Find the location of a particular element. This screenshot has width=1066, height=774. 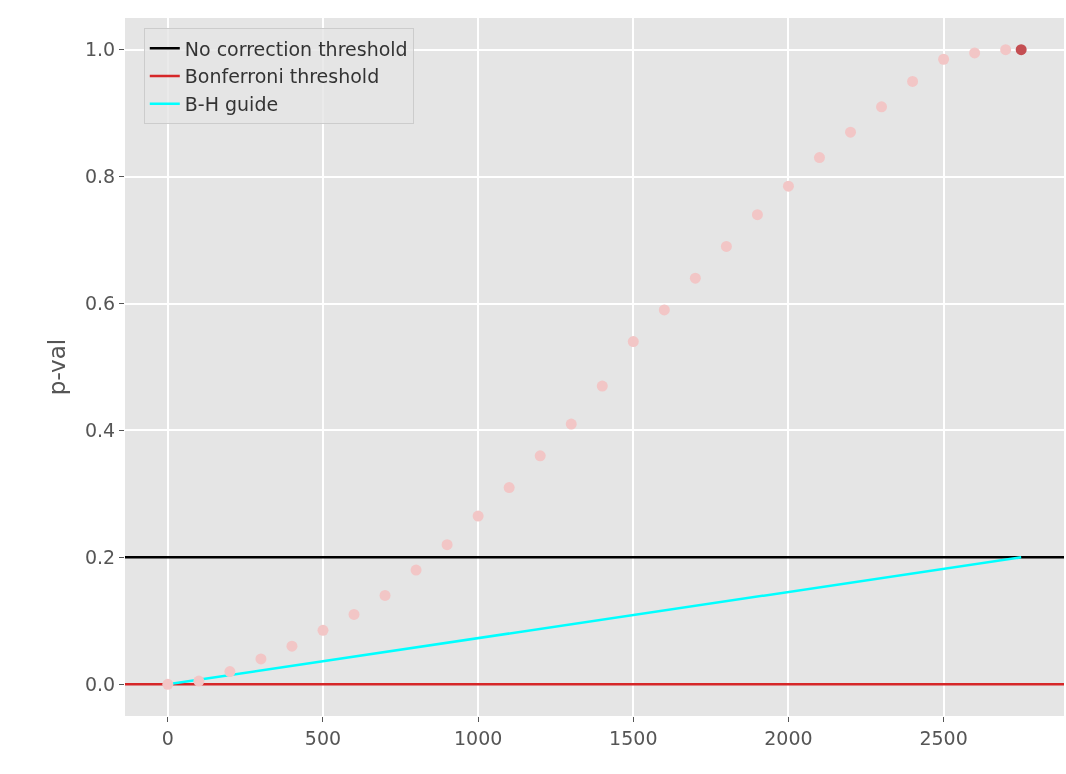

x-tick-label: 500 is located at coordinates (323, 737).